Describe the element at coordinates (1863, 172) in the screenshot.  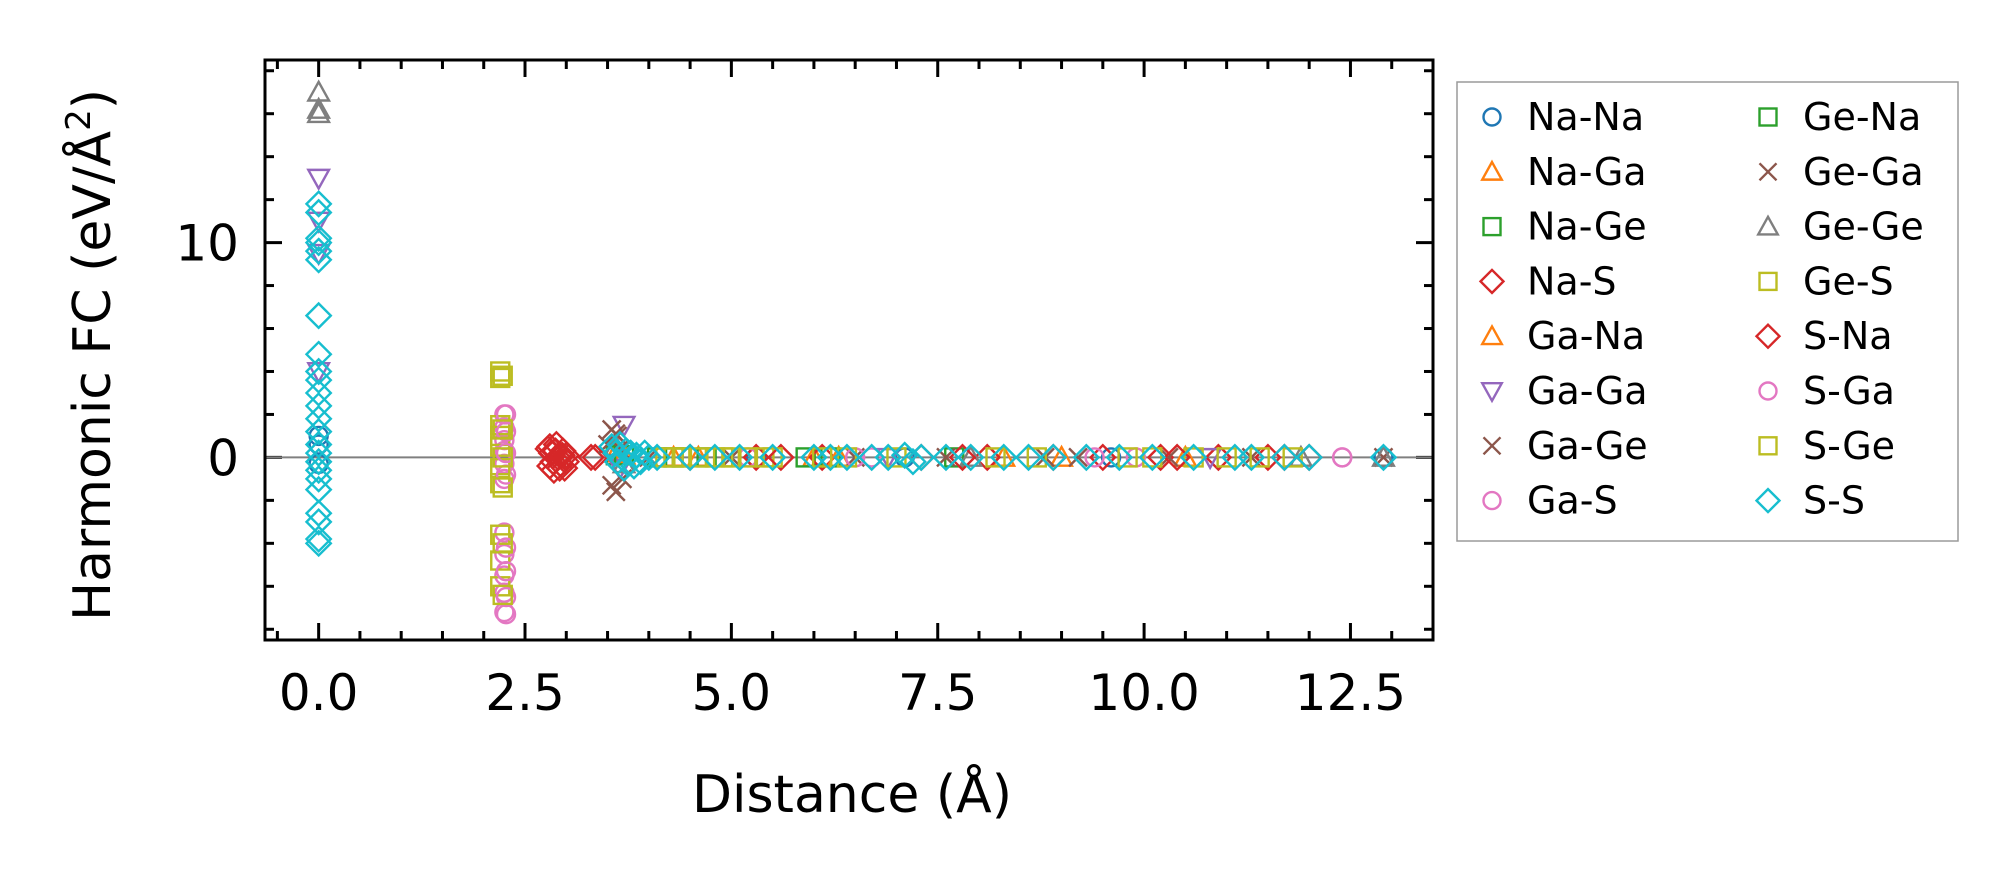
I see `legend-label: Ge-Ga` at that location.